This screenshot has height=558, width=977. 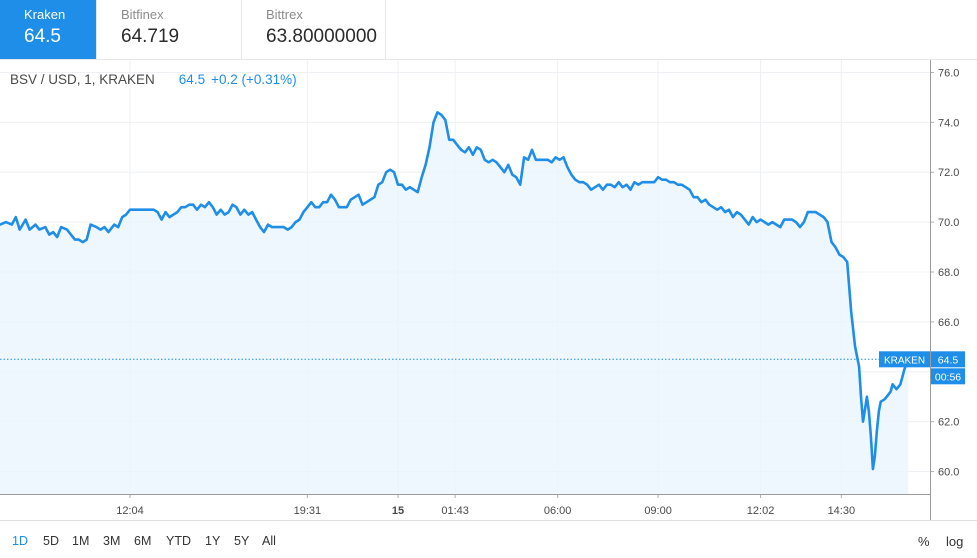 I want to click on tab-bittrex: Bittrex 63.80000000, so click(x=314, y=29).